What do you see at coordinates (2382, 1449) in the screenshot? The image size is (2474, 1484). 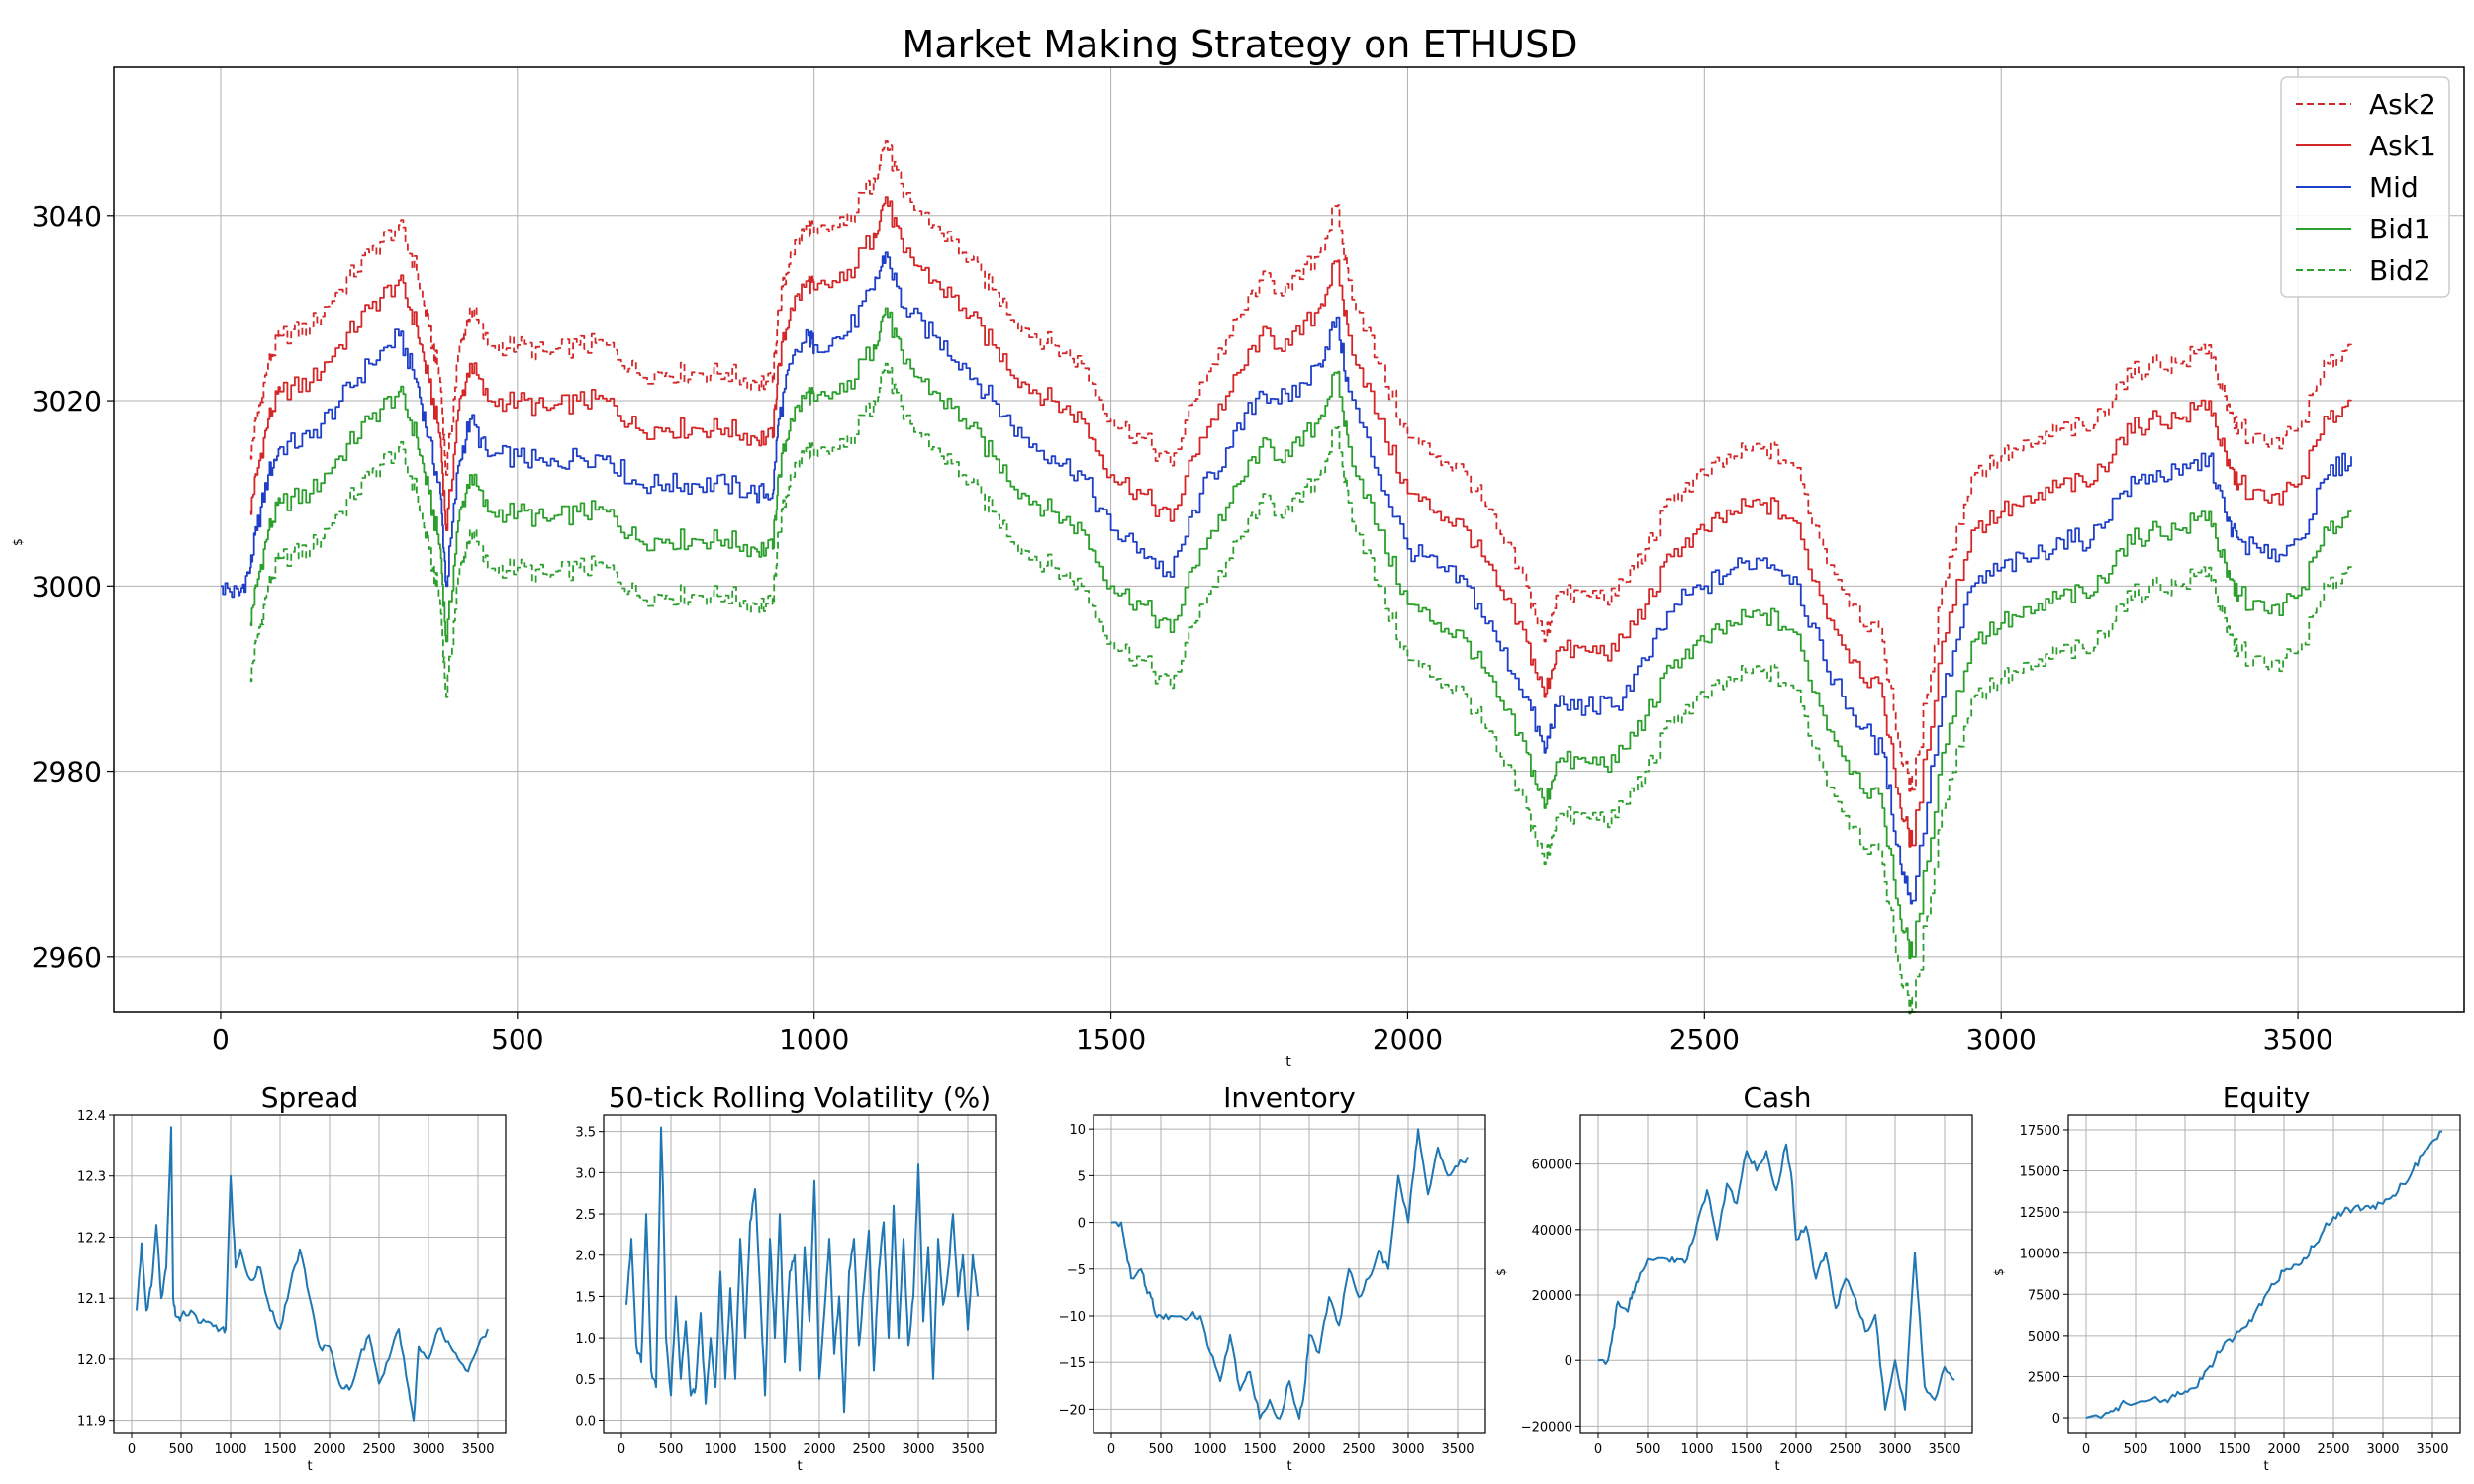 I see `equity-x-tick-label: 3000` at bounding box center [2382, 1449].